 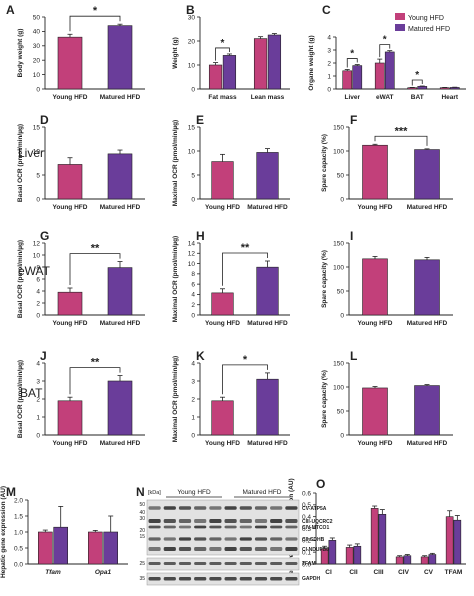 I want to click on y-tick-label-e: 10, so click(x=192, y=151).